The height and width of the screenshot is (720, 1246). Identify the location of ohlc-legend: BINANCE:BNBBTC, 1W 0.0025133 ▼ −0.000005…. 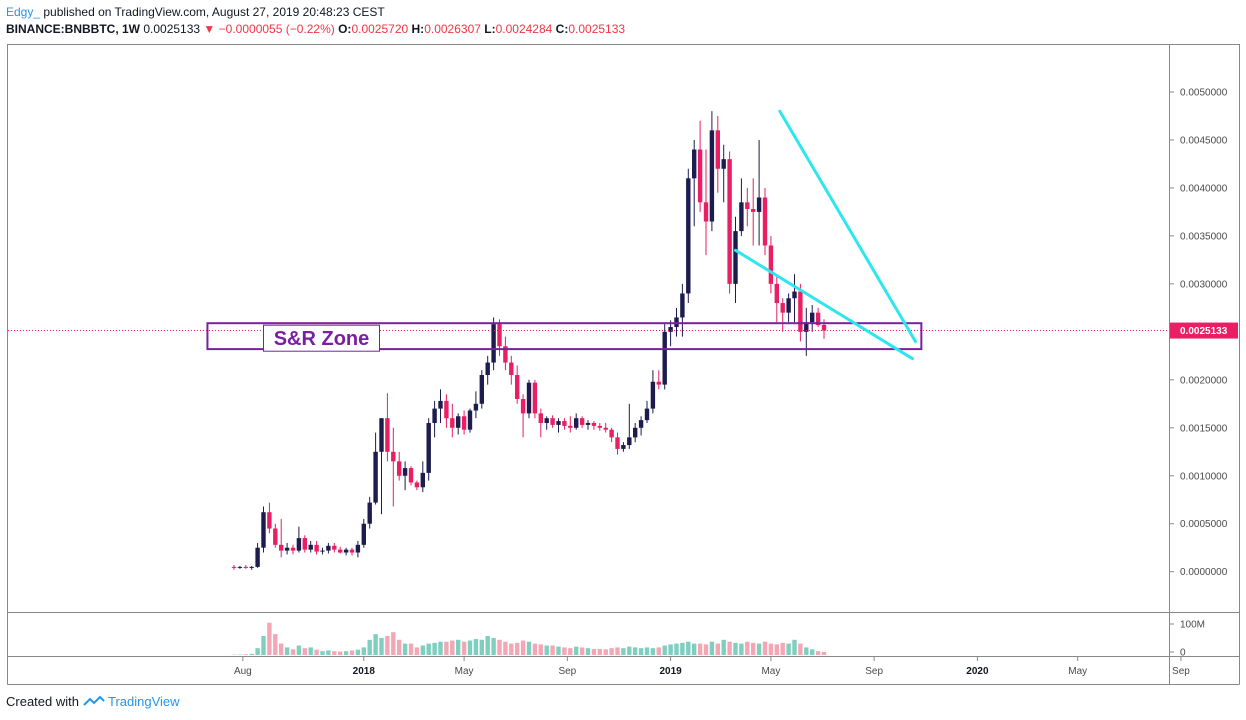
(621, 29).